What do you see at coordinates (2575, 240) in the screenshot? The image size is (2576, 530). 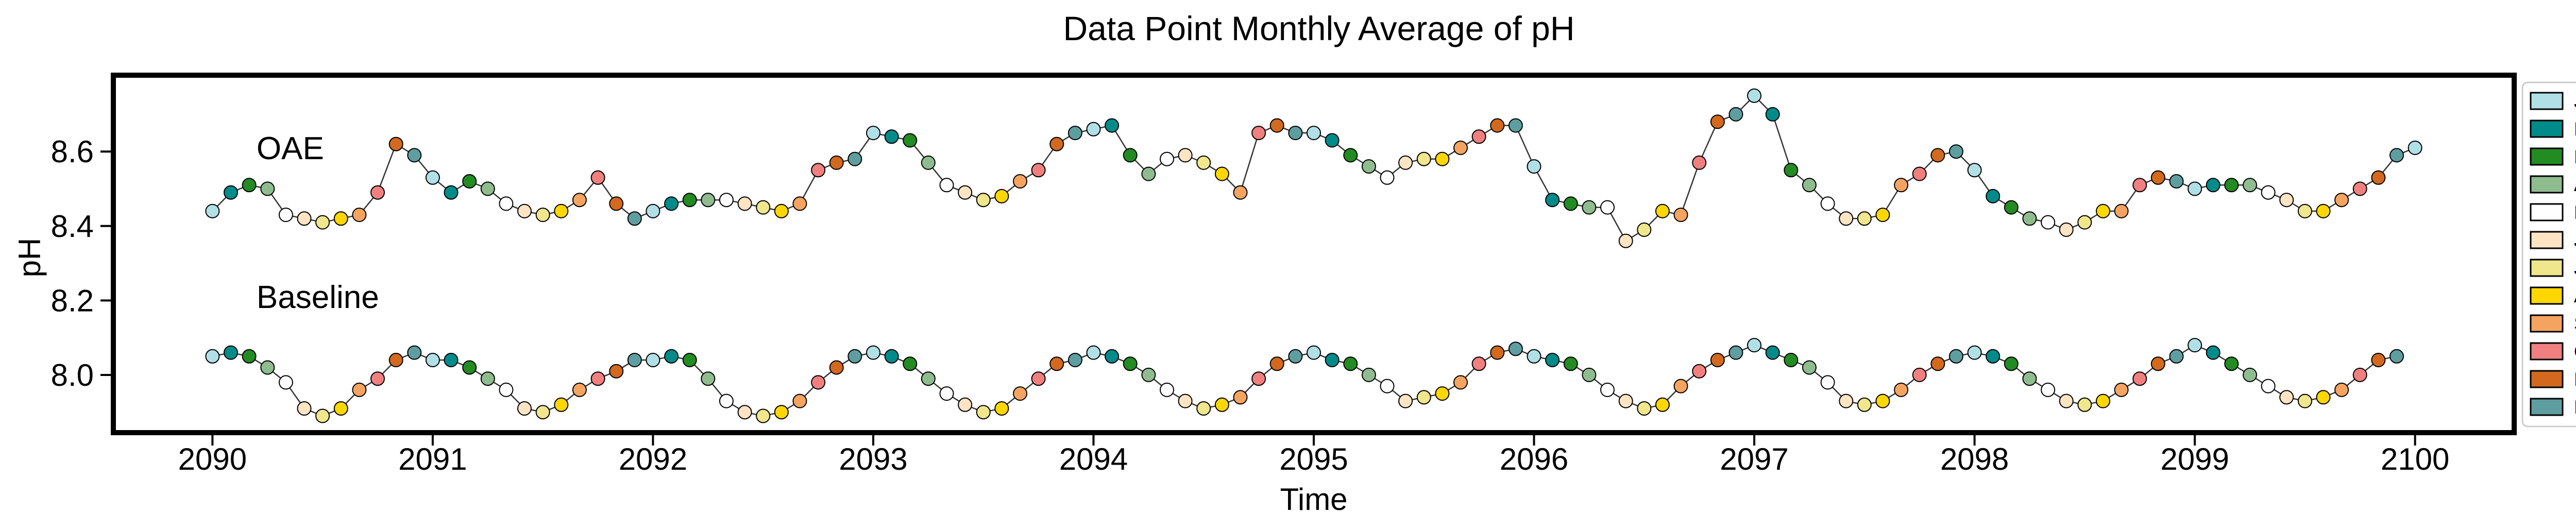 I see `legend-label: June` at bounding box center [2575, 240].